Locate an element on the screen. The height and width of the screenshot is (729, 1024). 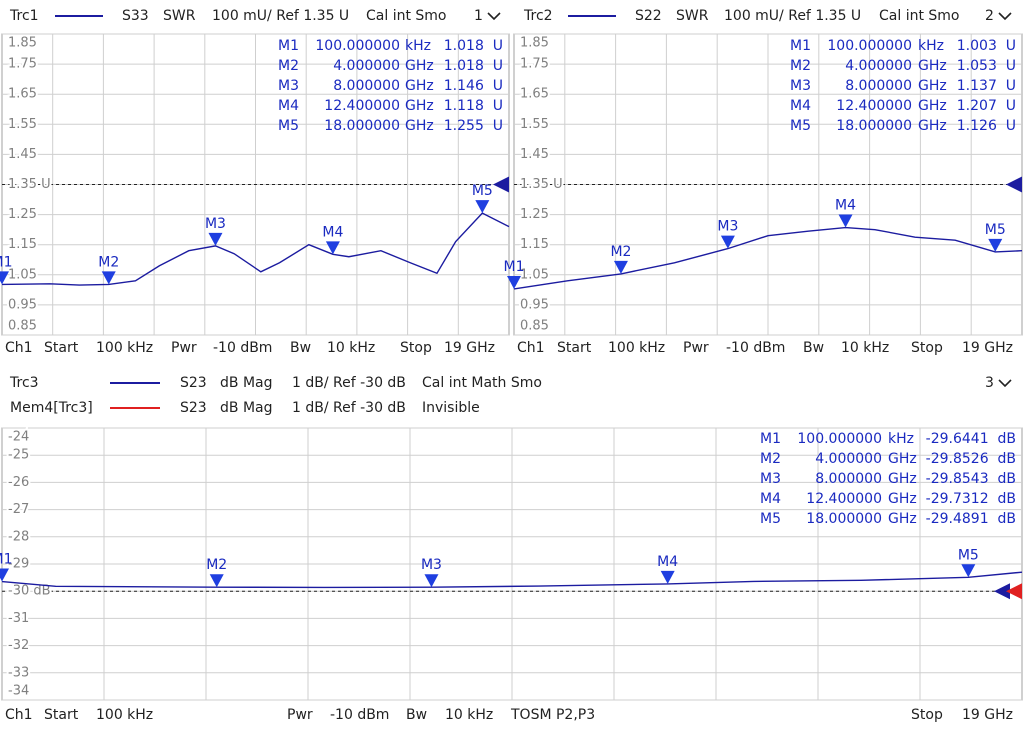
marker-table-value: 1.053 U is located at coordinates (986, 66).